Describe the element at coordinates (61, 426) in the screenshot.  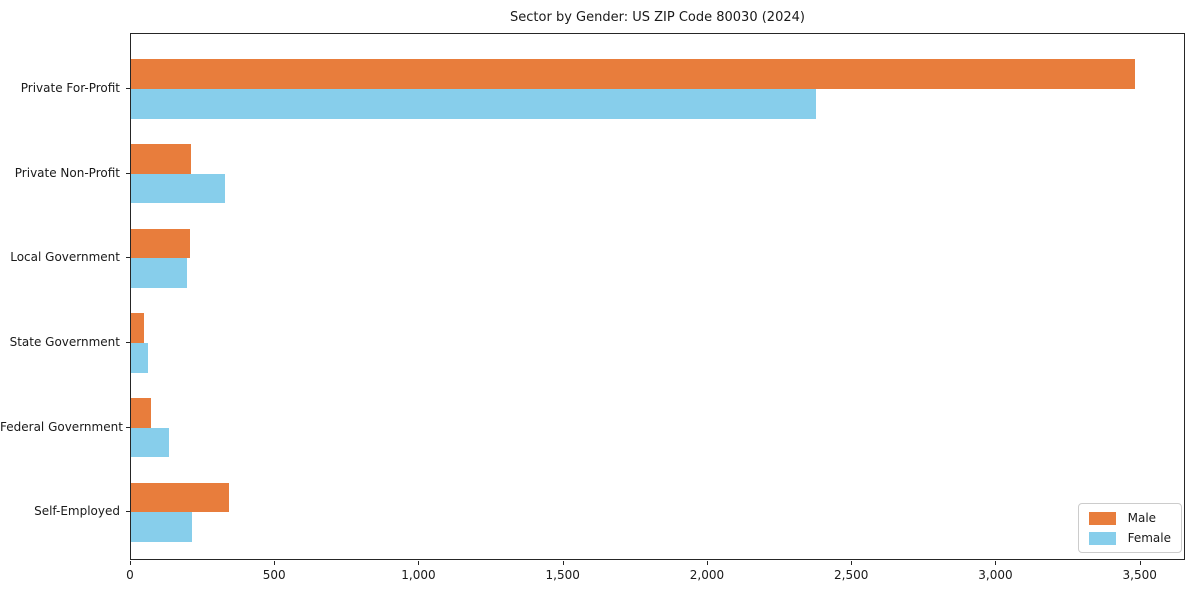
I see `y-tick-label-4: Federal Government` at that location.